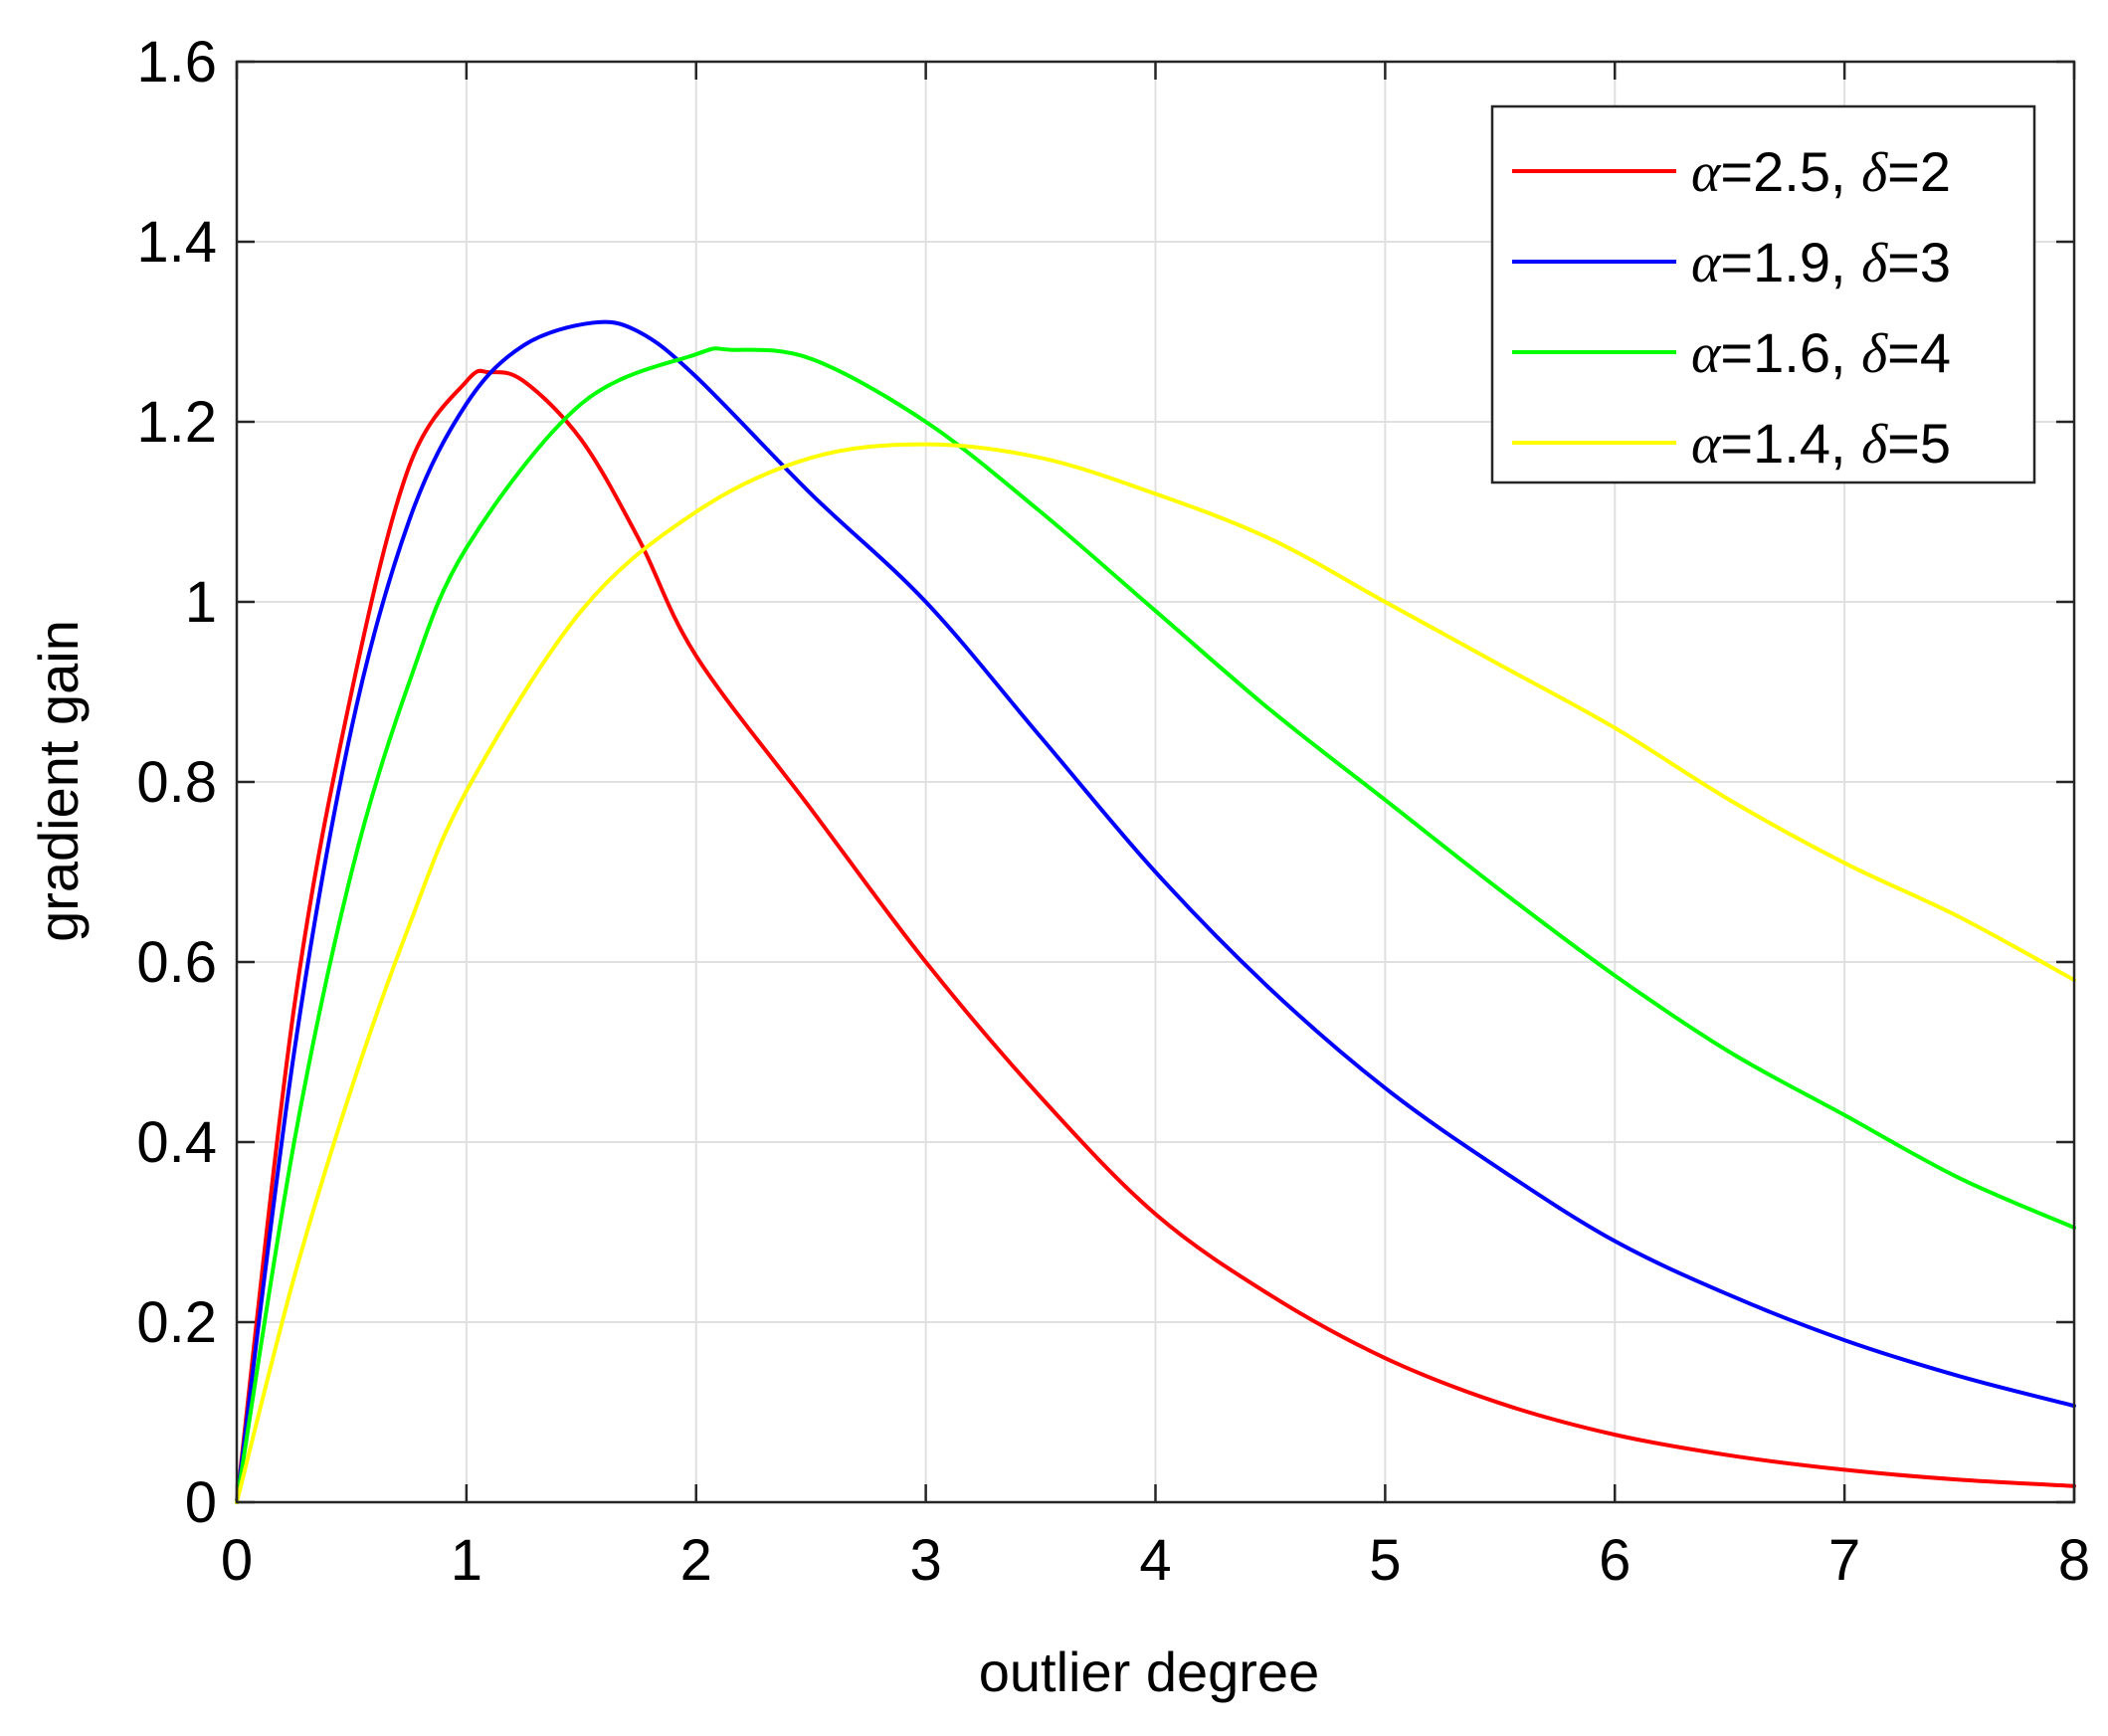  Describe the element at coordinates (176, 1142) in the screenshot. I see `y-tick-label: 0.4` at that location.